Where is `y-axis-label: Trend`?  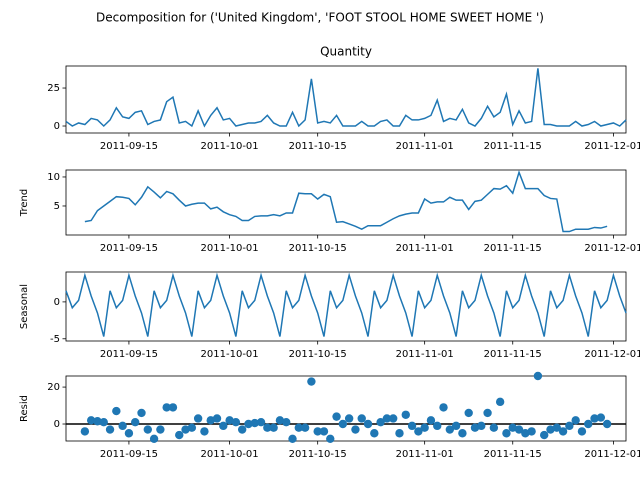
y-axis-label: Trend is located at coordinates (24, 203).